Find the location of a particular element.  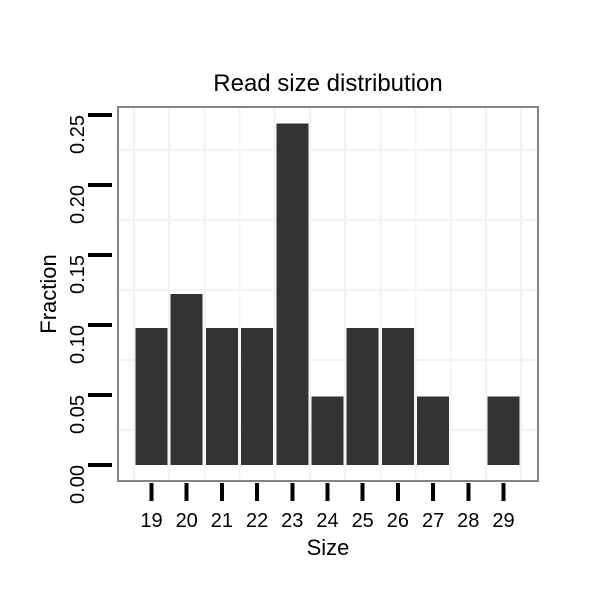

y-axis-ticks is located at coordinates (100, 290).